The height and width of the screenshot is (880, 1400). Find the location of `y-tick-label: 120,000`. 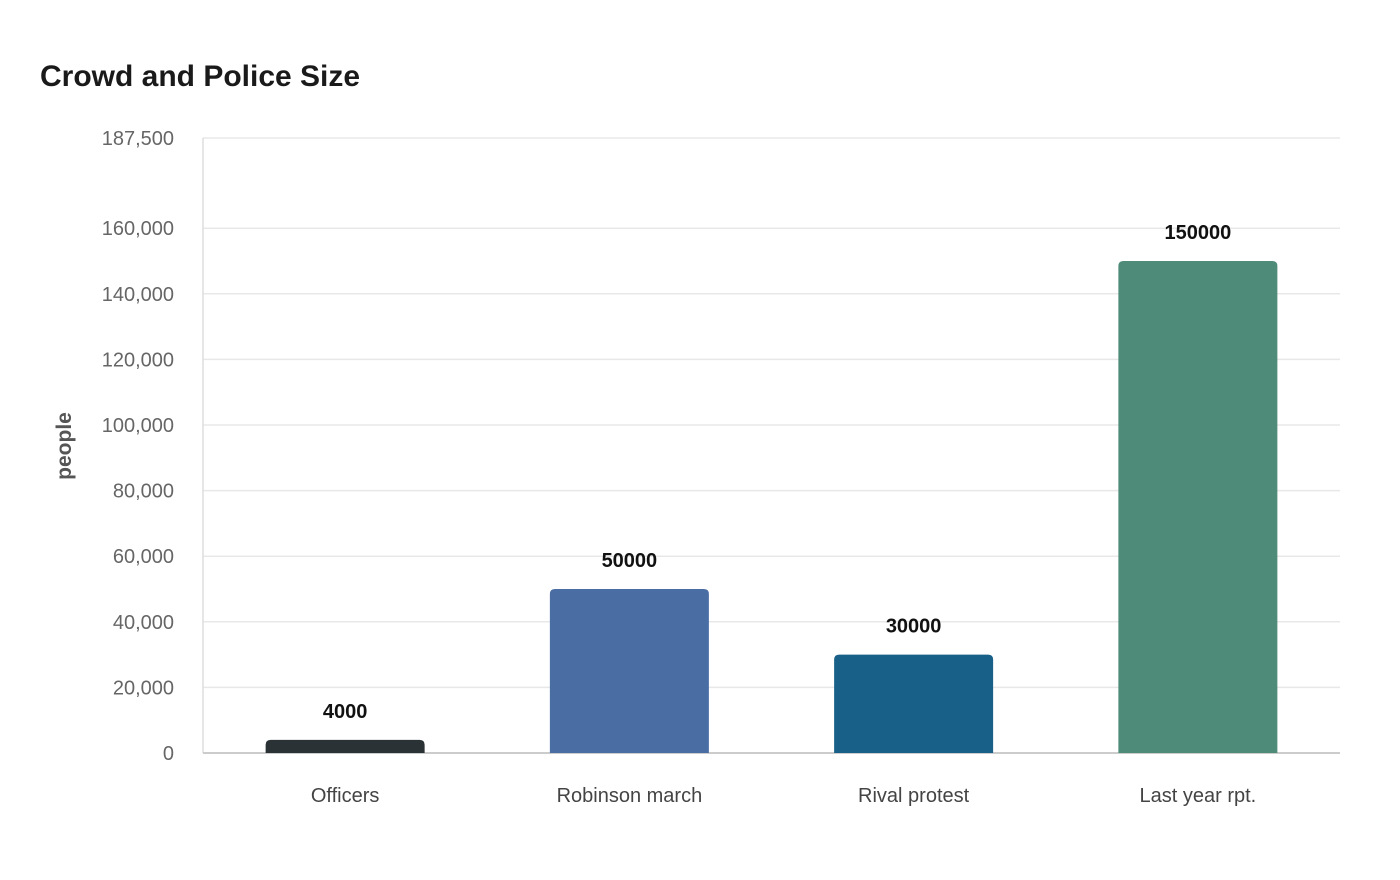

y-tick-label: 120,000 is located at coordinates (138, 360).